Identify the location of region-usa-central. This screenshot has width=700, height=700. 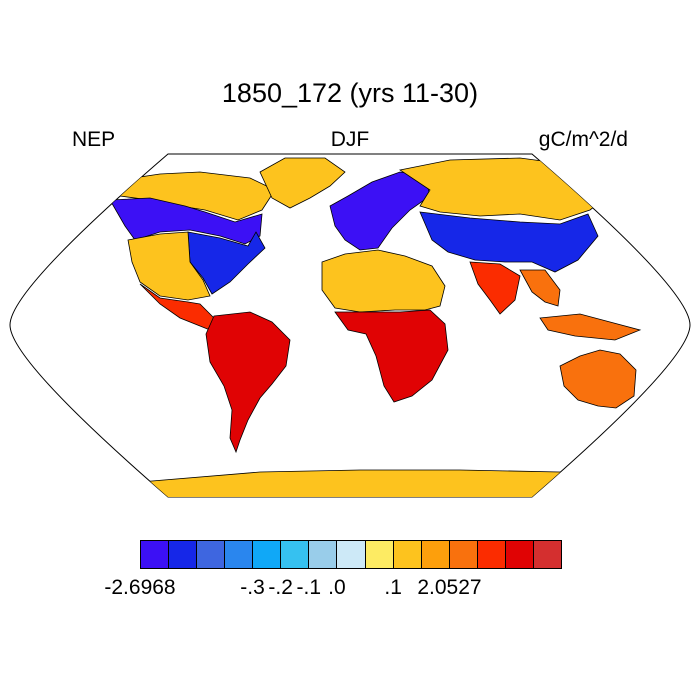
(169, 266).